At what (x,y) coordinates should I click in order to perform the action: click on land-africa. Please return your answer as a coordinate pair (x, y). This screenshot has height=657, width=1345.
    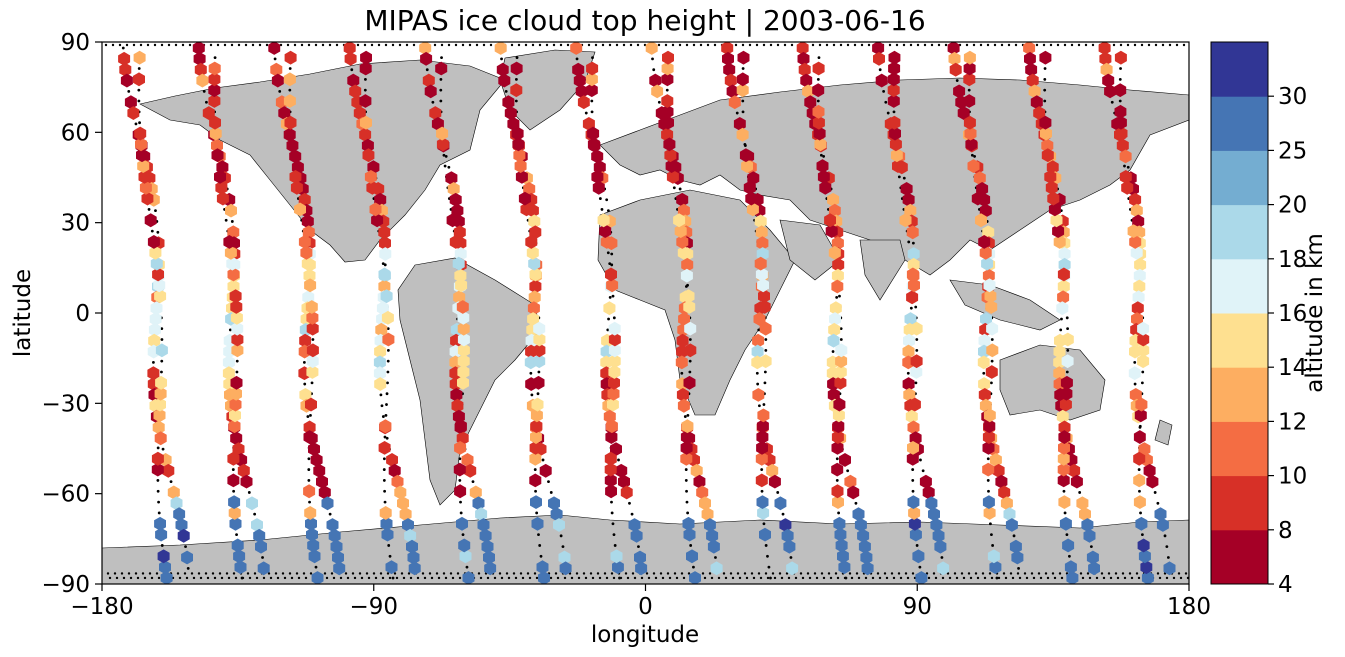
    Looking at the image, I should click on (696, 302).